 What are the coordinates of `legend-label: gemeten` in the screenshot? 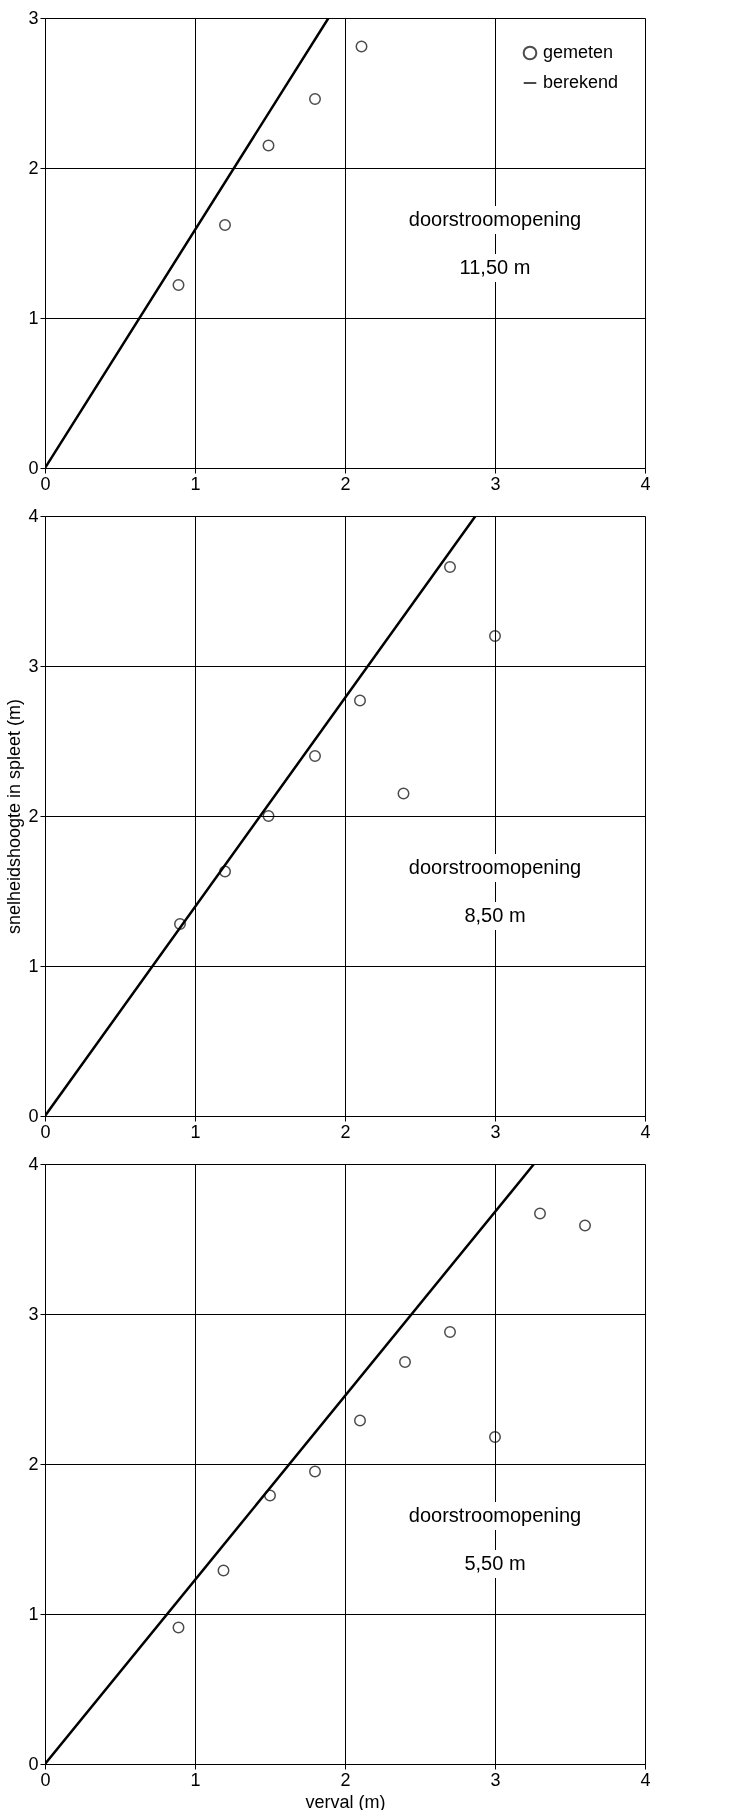 It's located at (578, 52).